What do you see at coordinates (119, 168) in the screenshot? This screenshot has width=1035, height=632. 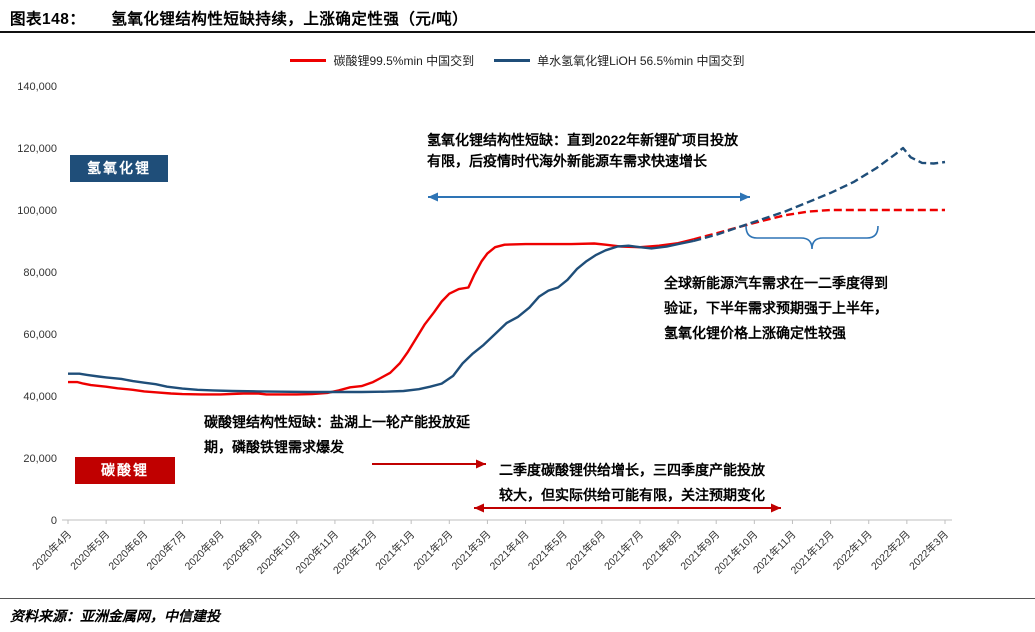 I see `hydroxide-series-label-box: 氢氧化锂` at bounding box center [119, 168].